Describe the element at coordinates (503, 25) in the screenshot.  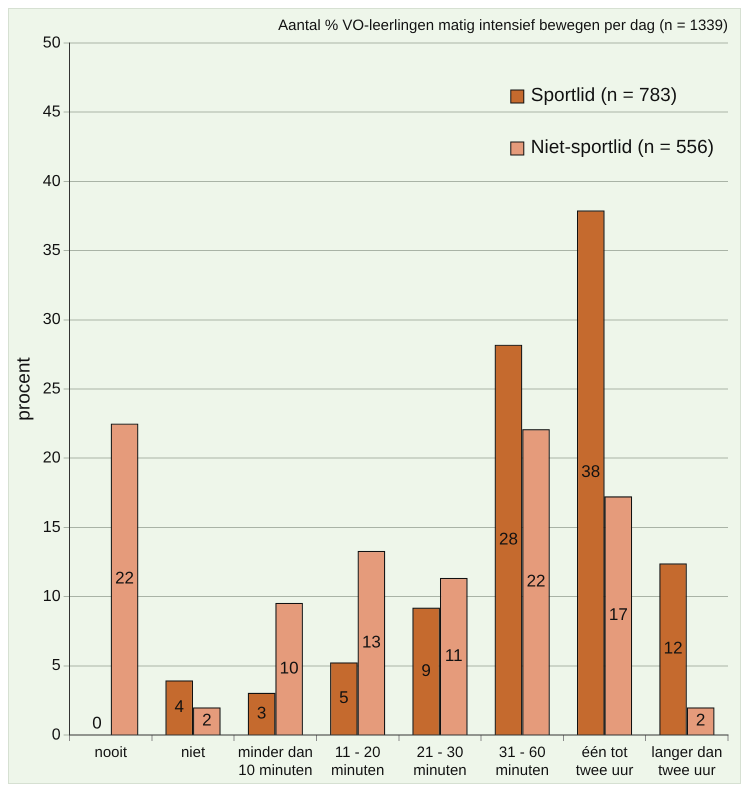
I see `chart-title: Aantal % VO-leerlingen matig intensief bewegen per dag (n = 1339)` at that location.